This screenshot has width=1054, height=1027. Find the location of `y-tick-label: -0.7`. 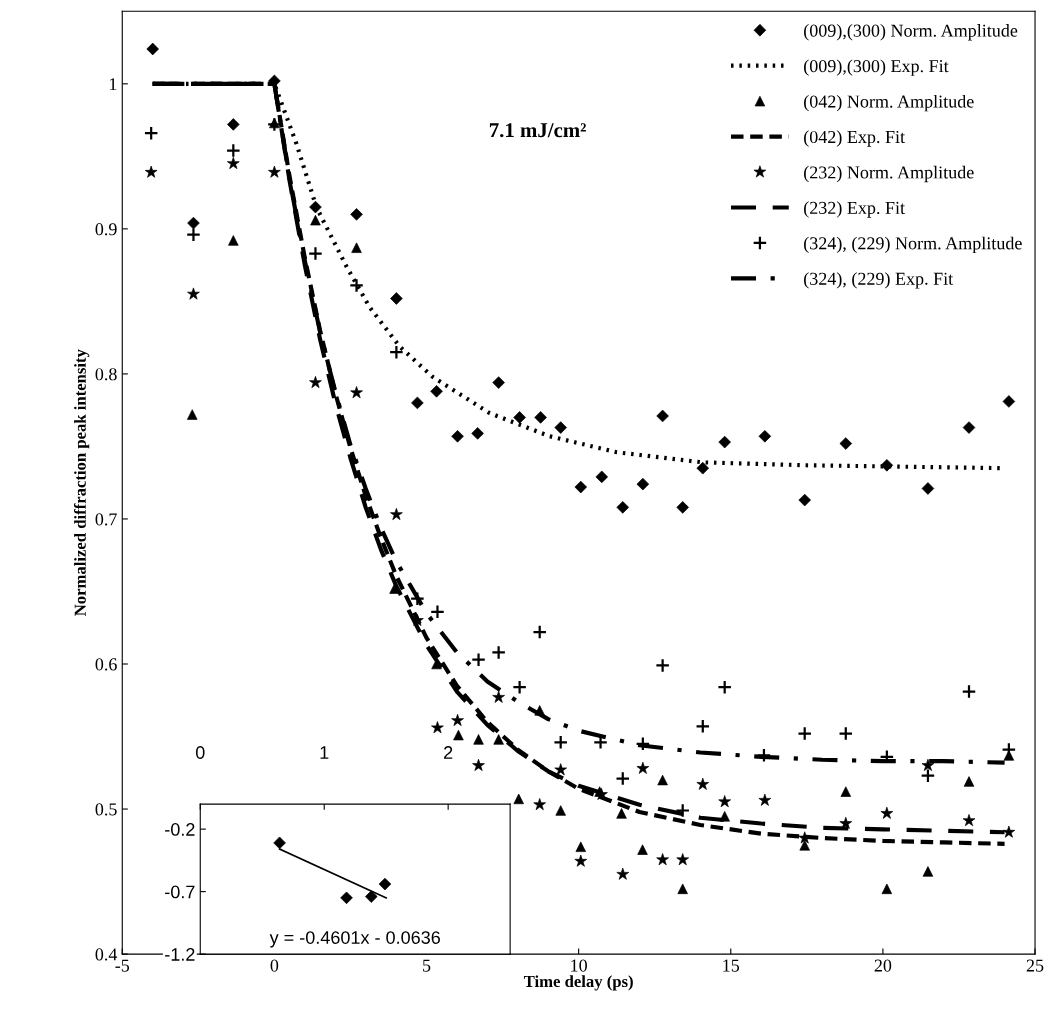

y-tick-label: -0.7 is located at coordinates (180, 892).